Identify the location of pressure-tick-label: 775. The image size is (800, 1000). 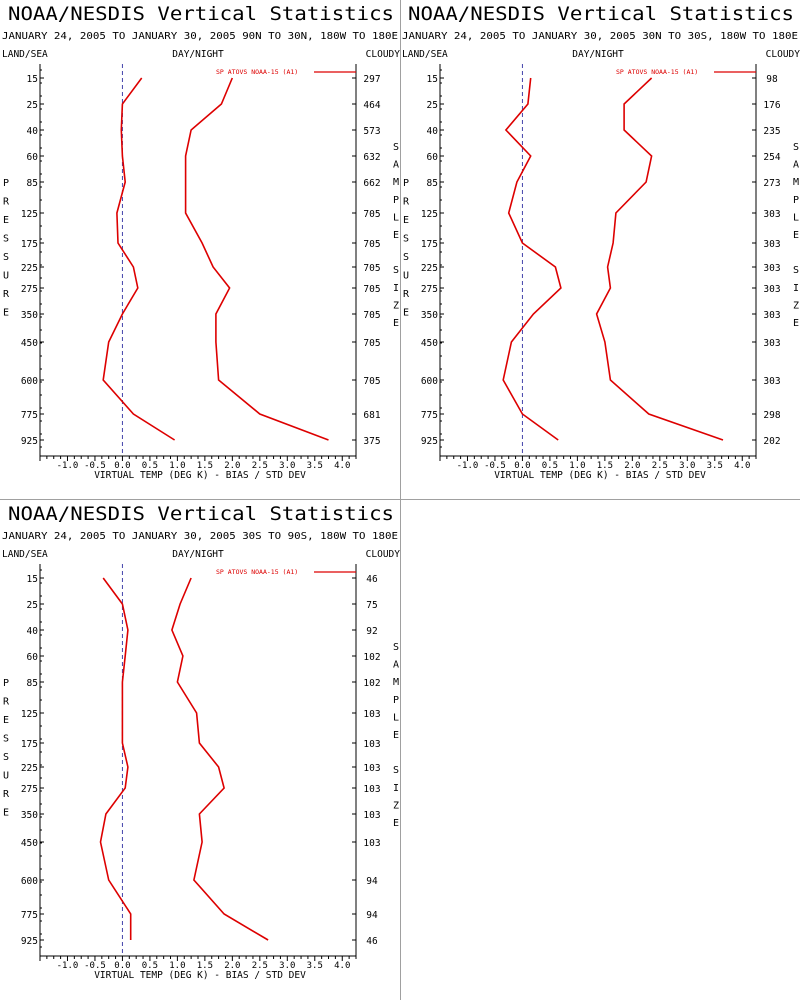
(29, 915).